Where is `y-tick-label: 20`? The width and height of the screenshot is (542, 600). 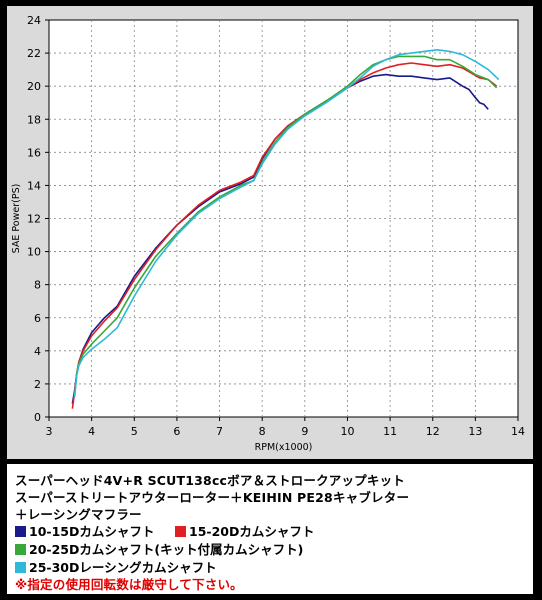
y-tick-label: 20 is located at coordinates (34, 86).